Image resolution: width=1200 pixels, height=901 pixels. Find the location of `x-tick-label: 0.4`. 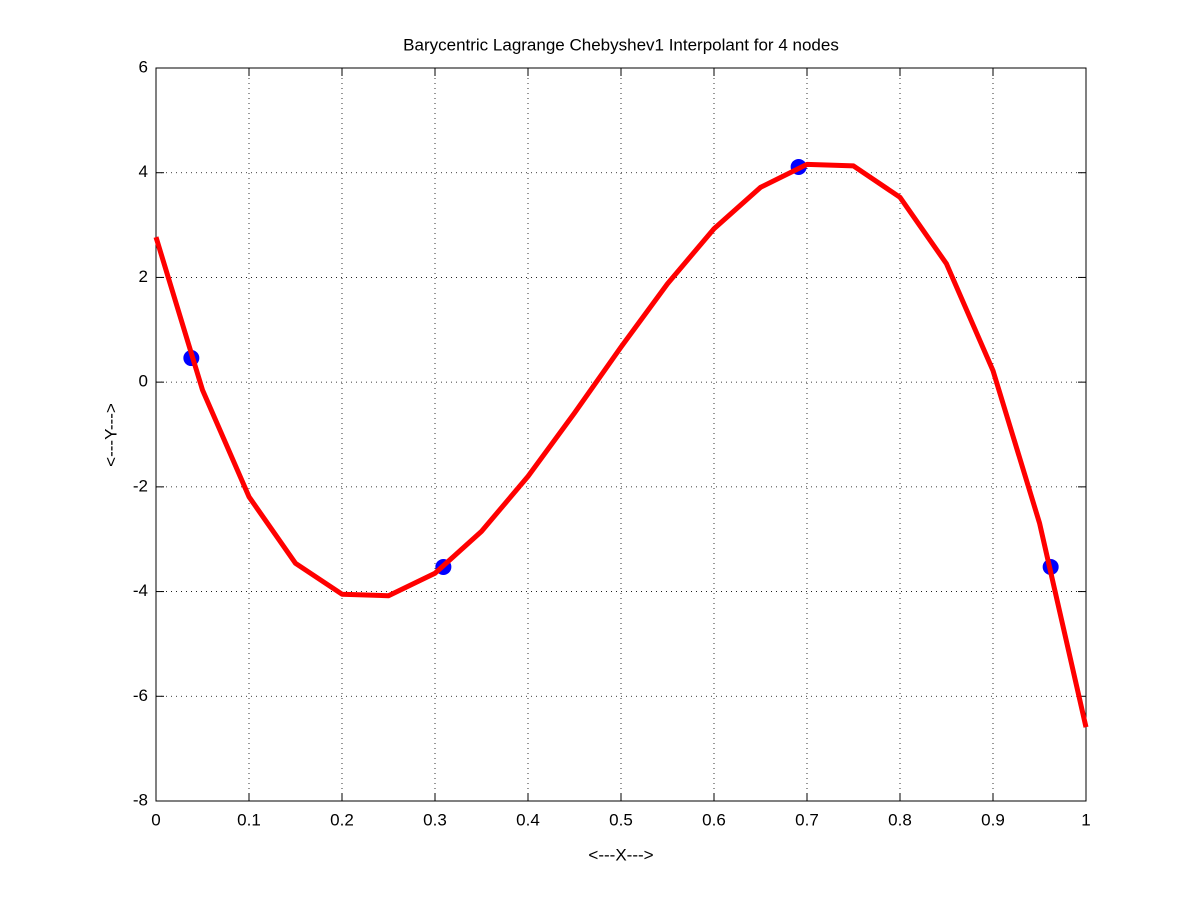

x-tick-label: 0.4 is located at coordinates (528, 819).